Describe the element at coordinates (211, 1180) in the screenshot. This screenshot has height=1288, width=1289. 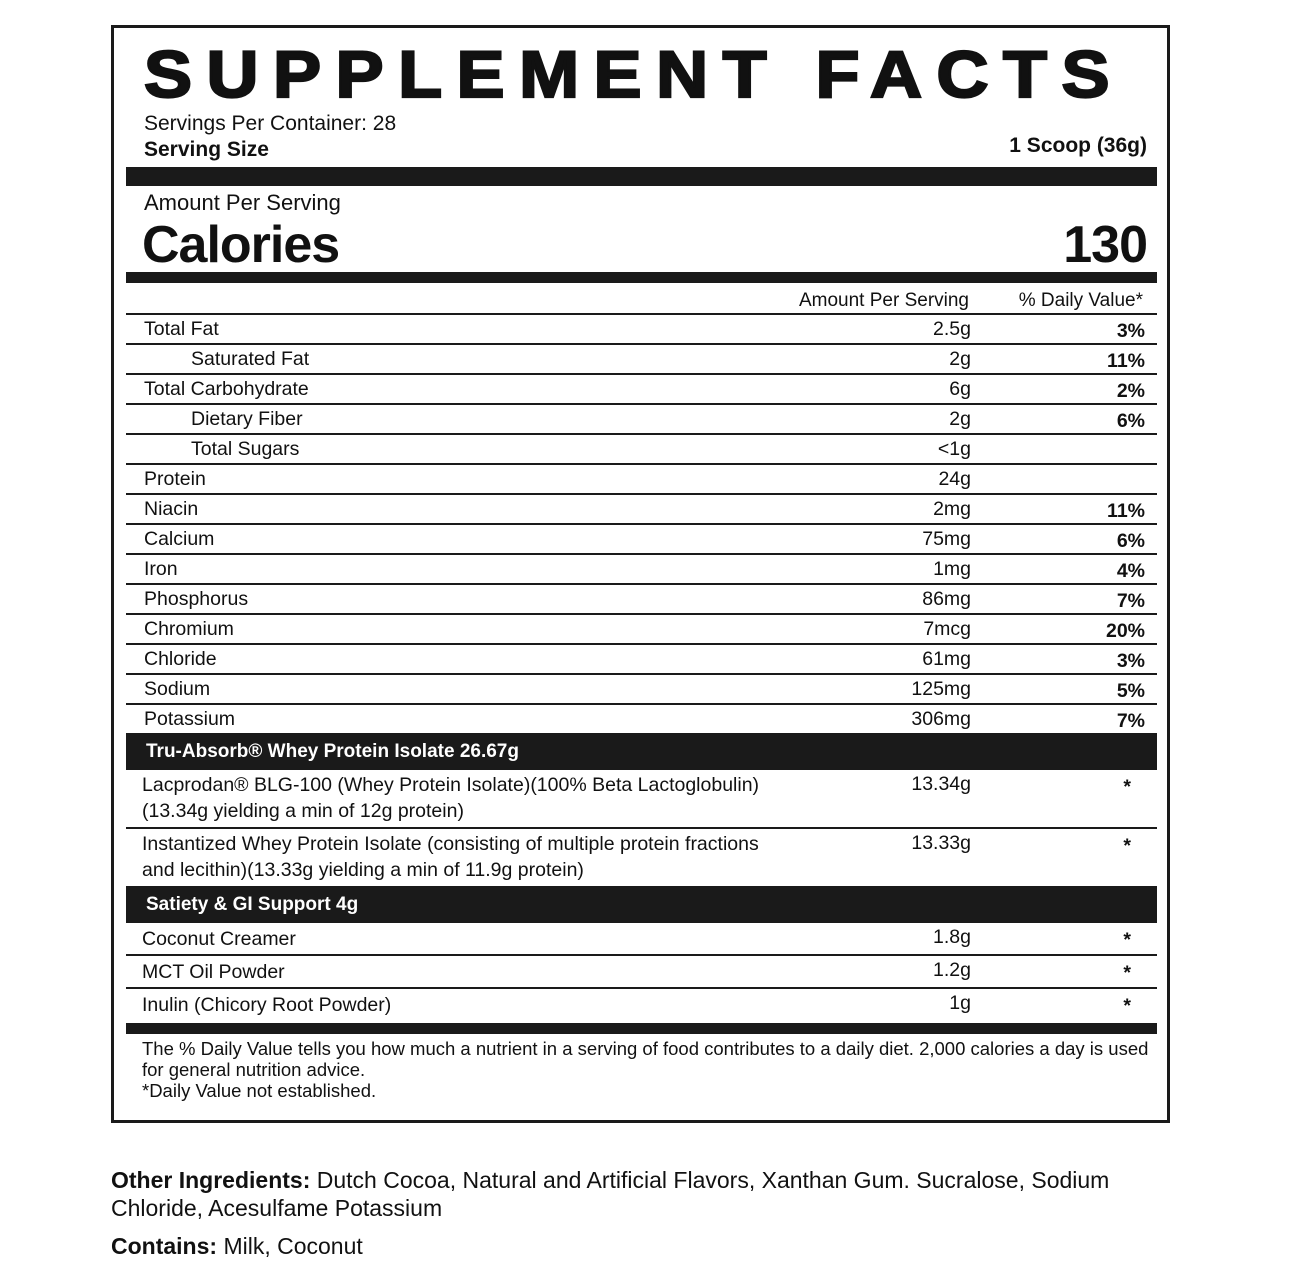
I see `other-ingredients-label: Other Ingredients:` at that location.